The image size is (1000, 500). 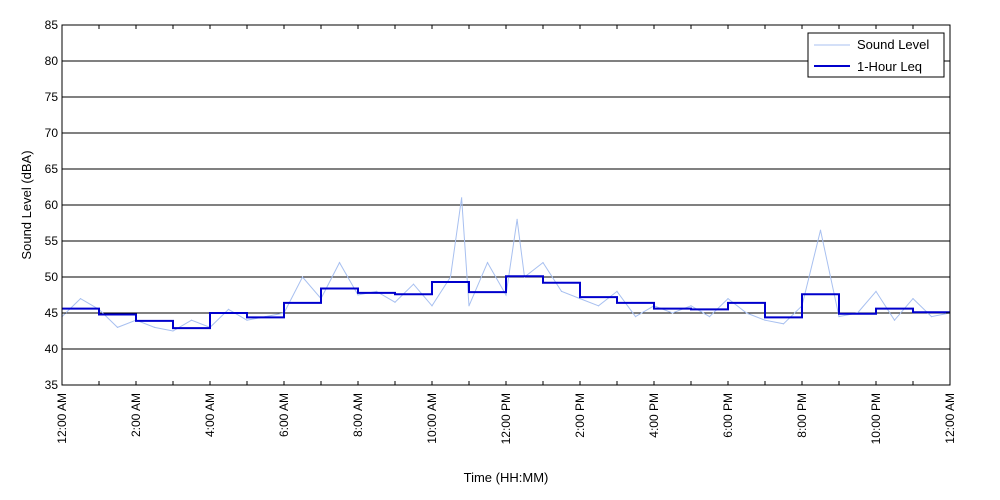 What do you see at coordinates (136, 415) in the screenshot?
I see `x-tick-label: 2:00 AM` at bounding box center [136, 415].